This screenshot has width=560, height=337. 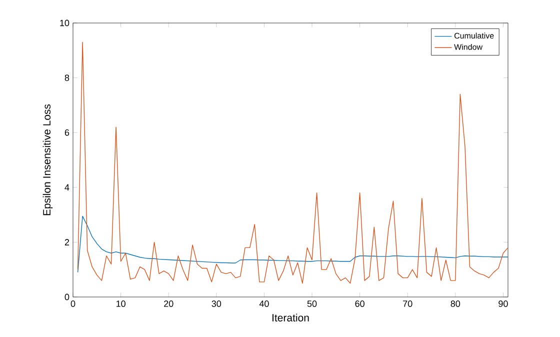 What do you see at coordinates (169, 303) in the screenshot?
I see `x-tick-label: 20` at bounding box center [169, 303].